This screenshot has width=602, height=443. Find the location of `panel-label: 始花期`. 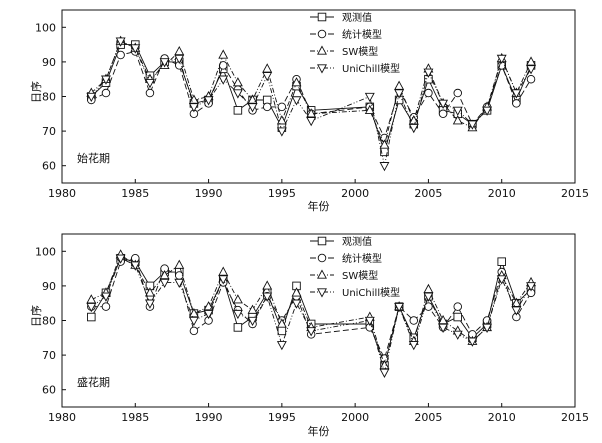

panel-label: 始花期 is located at coordinates (93, 158).